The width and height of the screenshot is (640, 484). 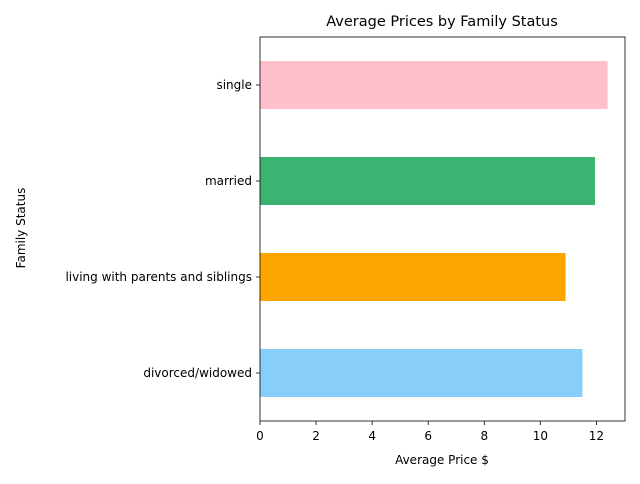 What do you see at coordinates (372, 436) in the screenshot?
I see `x-tick-label-4: 4` at bounding box center [372, 436].